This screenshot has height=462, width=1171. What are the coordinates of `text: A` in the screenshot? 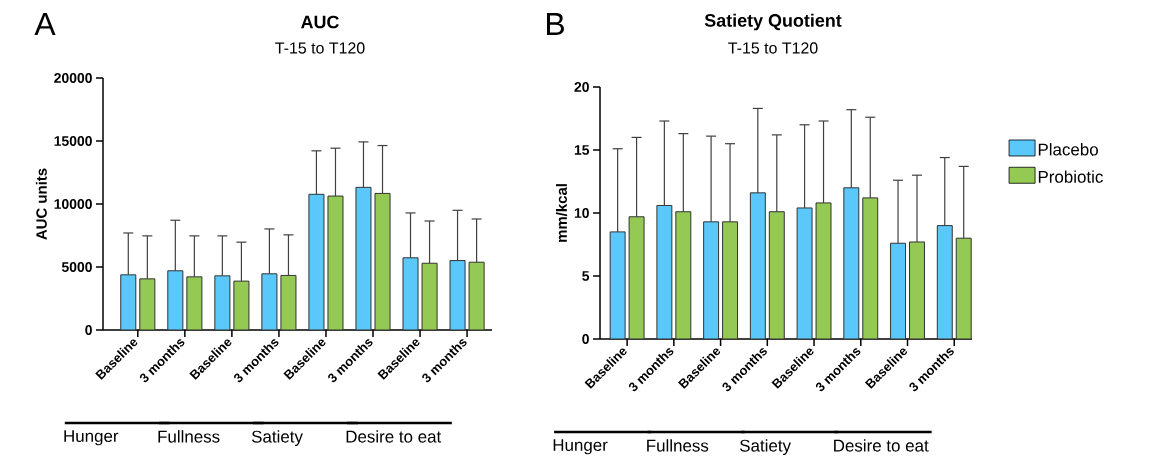 It's located at (45, 24).